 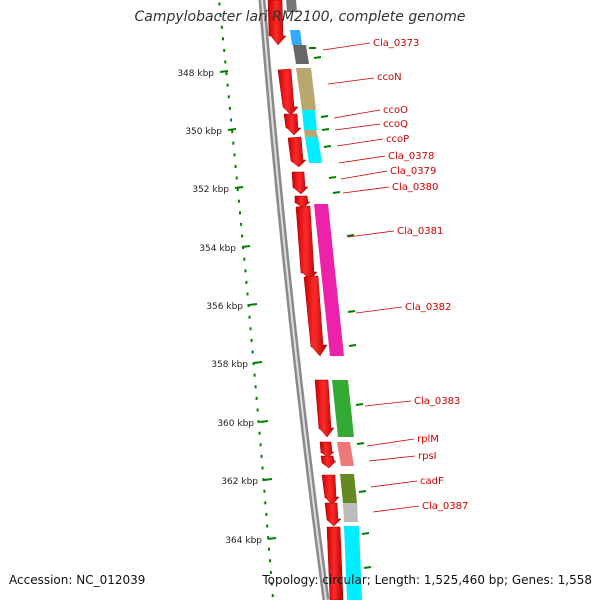 What do you see at coordinates (77, 580) in the screenshot?
I see `accession-label: Accession: NC_012039` at bounding box center [77, 580].